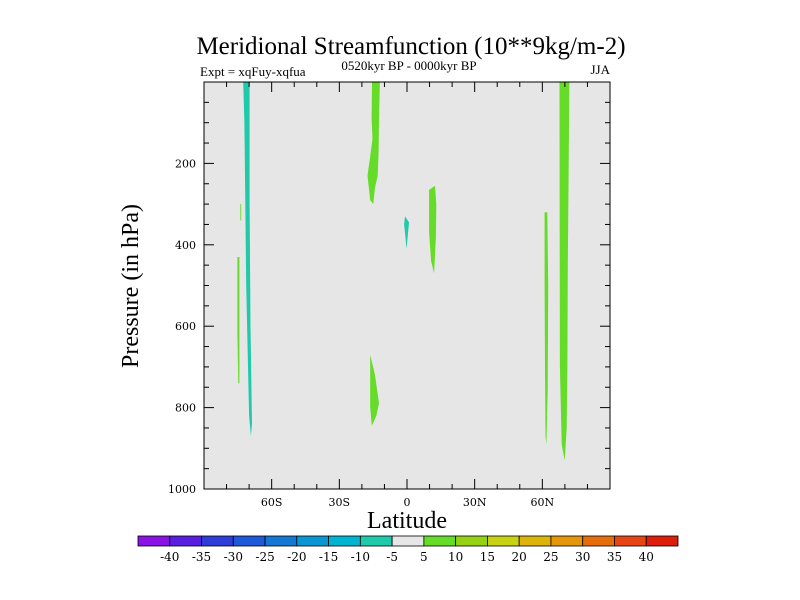  What do you see at coordinates (360, 557) in the screenshot?
I see `colorbar-label: -10` at bounding box center [360, 557].